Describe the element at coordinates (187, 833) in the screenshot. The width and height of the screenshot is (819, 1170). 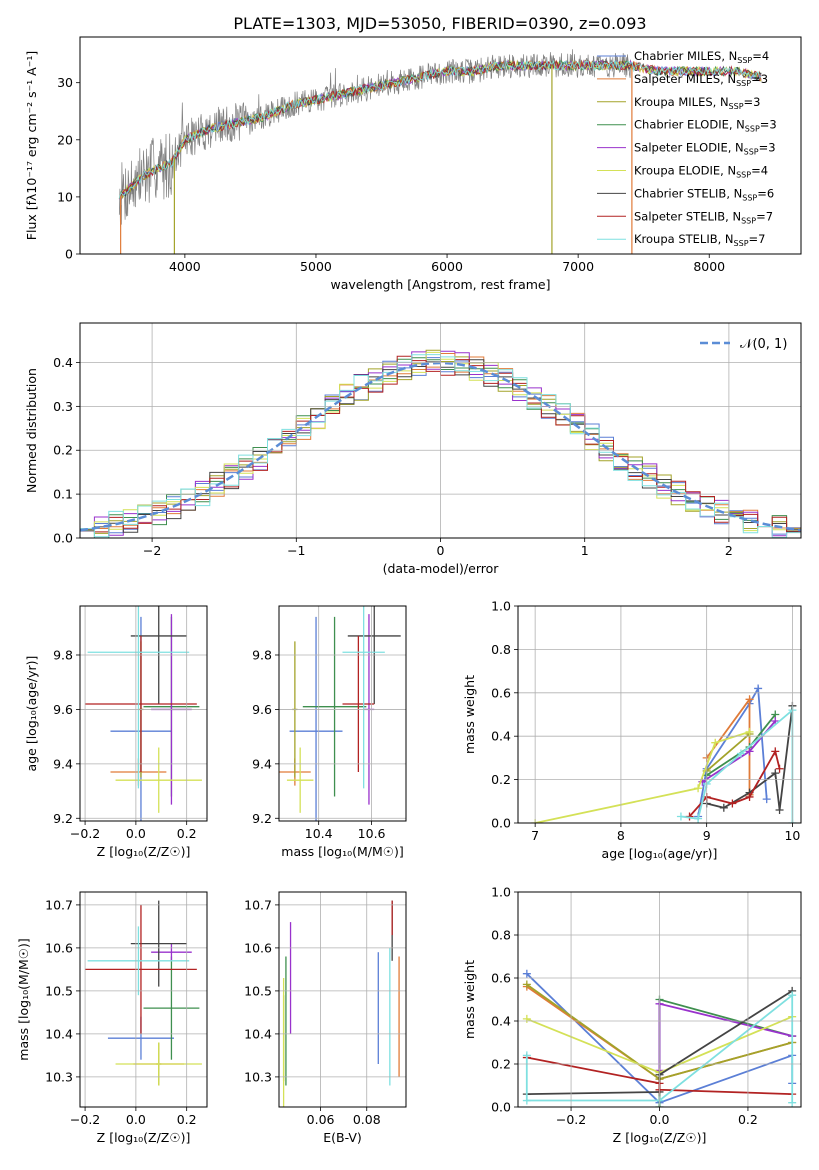
I see `age-vs-Z-xtick-label: 0.2` at that location.